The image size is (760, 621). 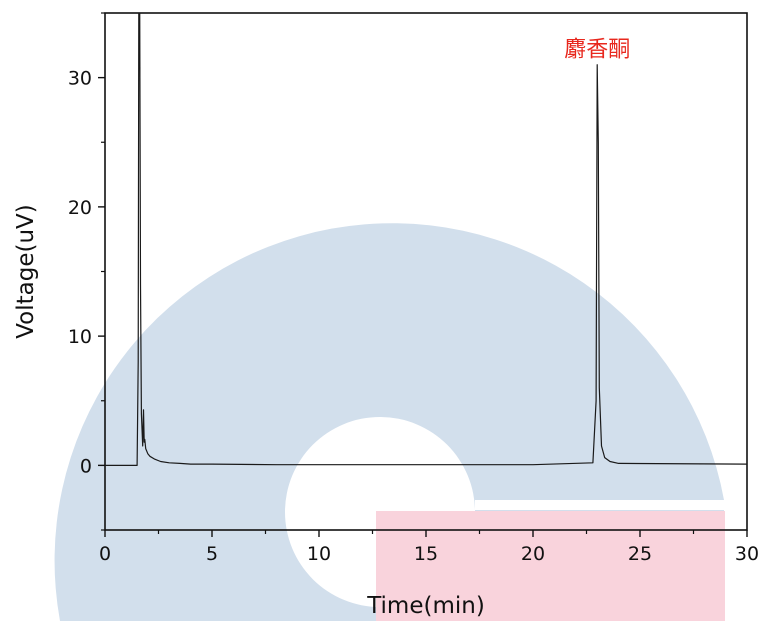 I want to click on x-tick-label: 15, so click(x=426, y=554).